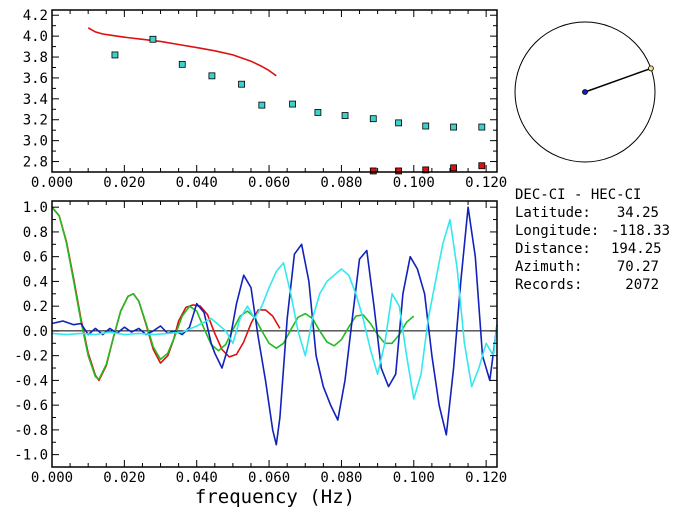 This screenshot has height=519, width=687. What do you see at coordinates (31, 431) in the screenshot?
I see `y-tick-label: -0.8` at bounding box center [31, 431].